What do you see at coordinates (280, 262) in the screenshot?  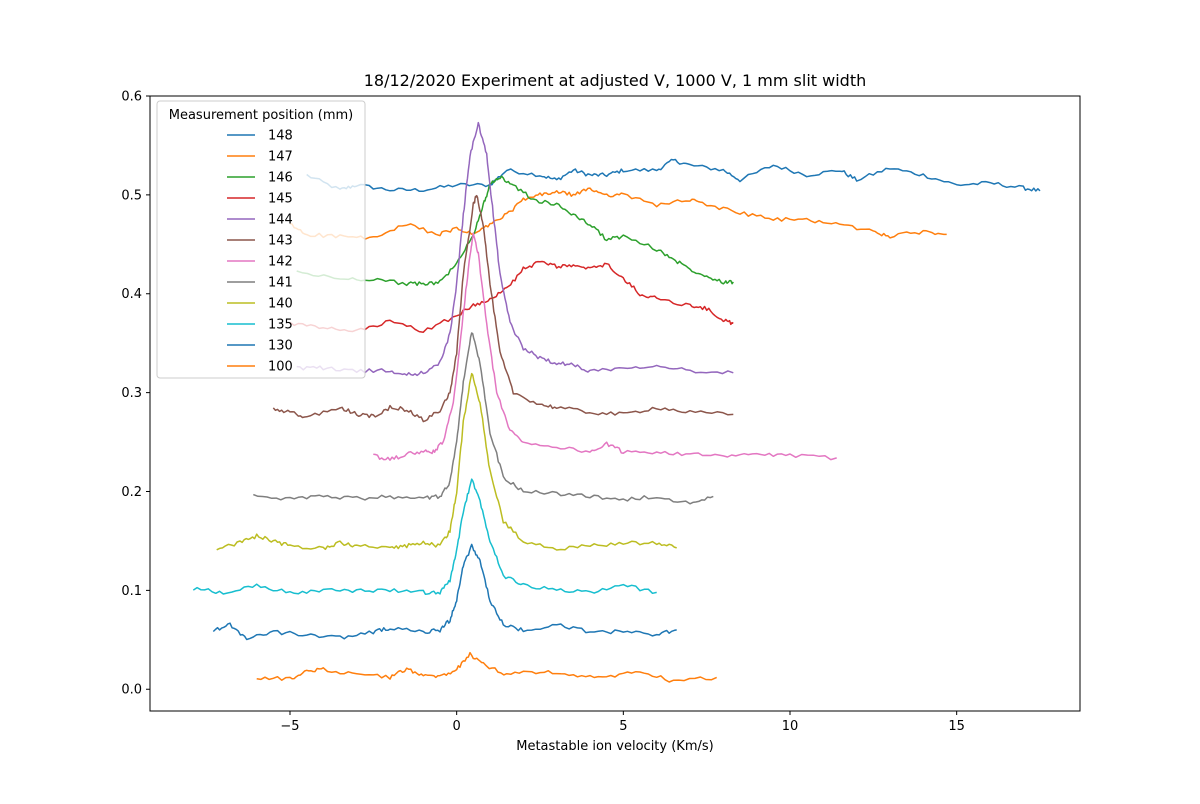 I see `legend-label-142: 142` at bounding box center [280, 262].